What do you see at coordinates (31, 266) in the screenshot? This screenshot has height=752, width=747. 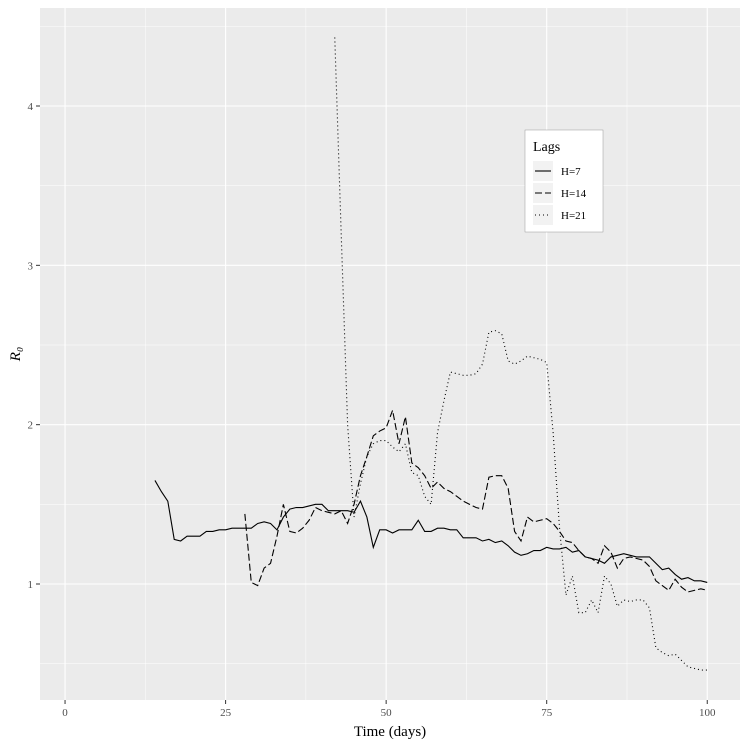 I see `y-tick-label: 3` at bounding box center [31, 266].